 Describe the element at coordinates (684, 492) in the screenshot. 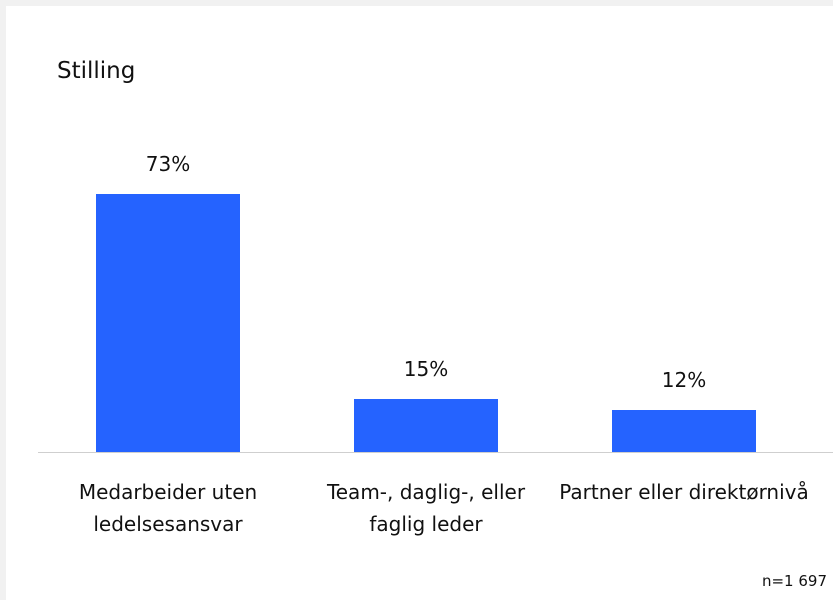

I see `x-tick-label: Partner eller direktørnivå` at that location.